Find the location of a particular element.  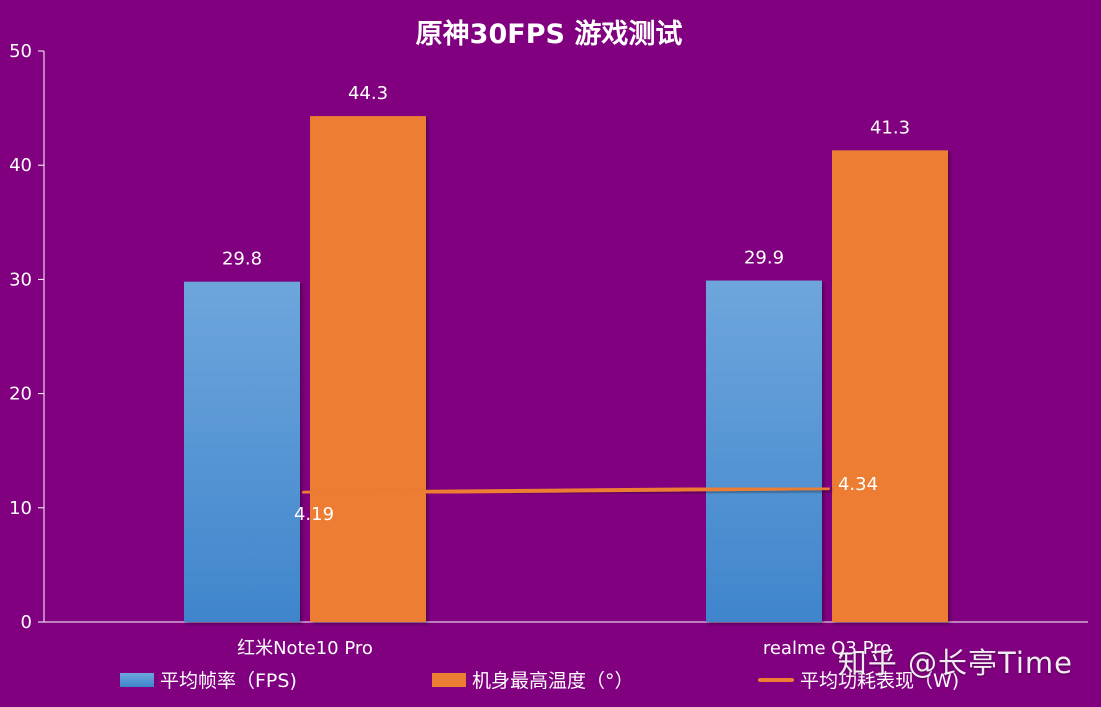

data-label-fps: 29.8 is located at coordinates (242, 259).